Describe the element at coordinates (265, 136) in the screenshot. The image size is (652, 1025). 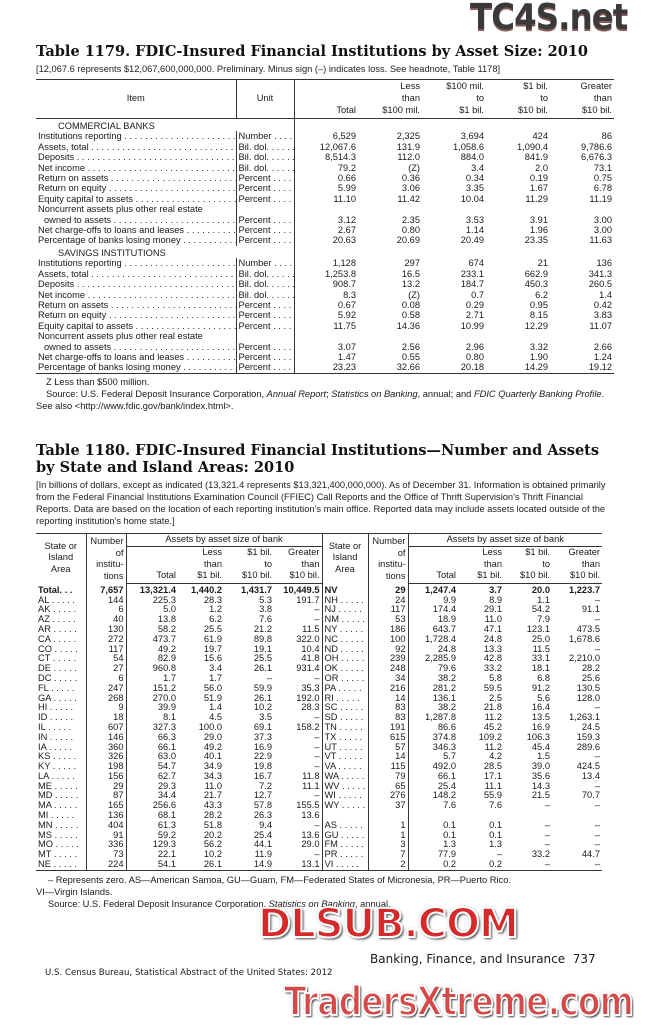
I see `row-unit: Number . . . . . .` at that location.